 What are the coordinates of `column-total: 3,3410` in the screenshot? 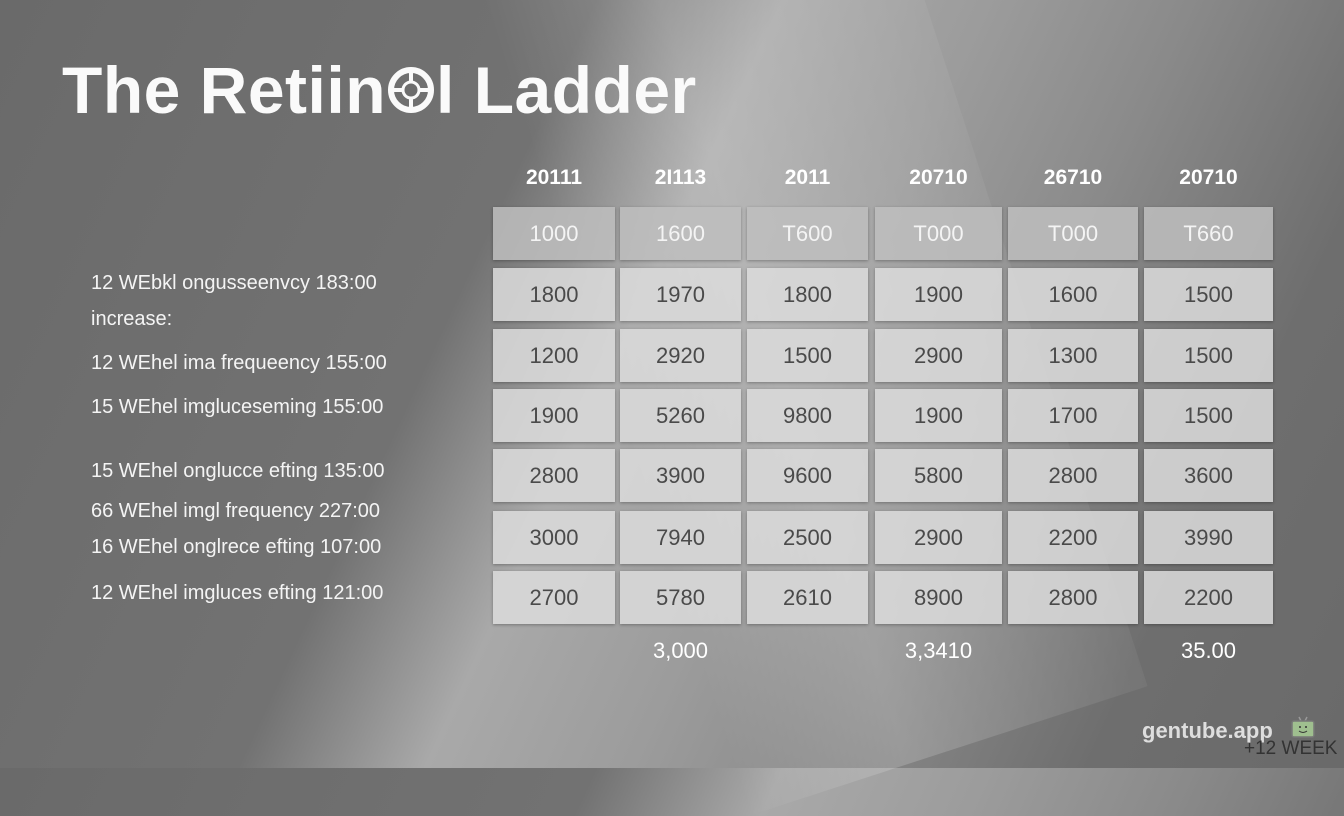 It's located at (938, 650).